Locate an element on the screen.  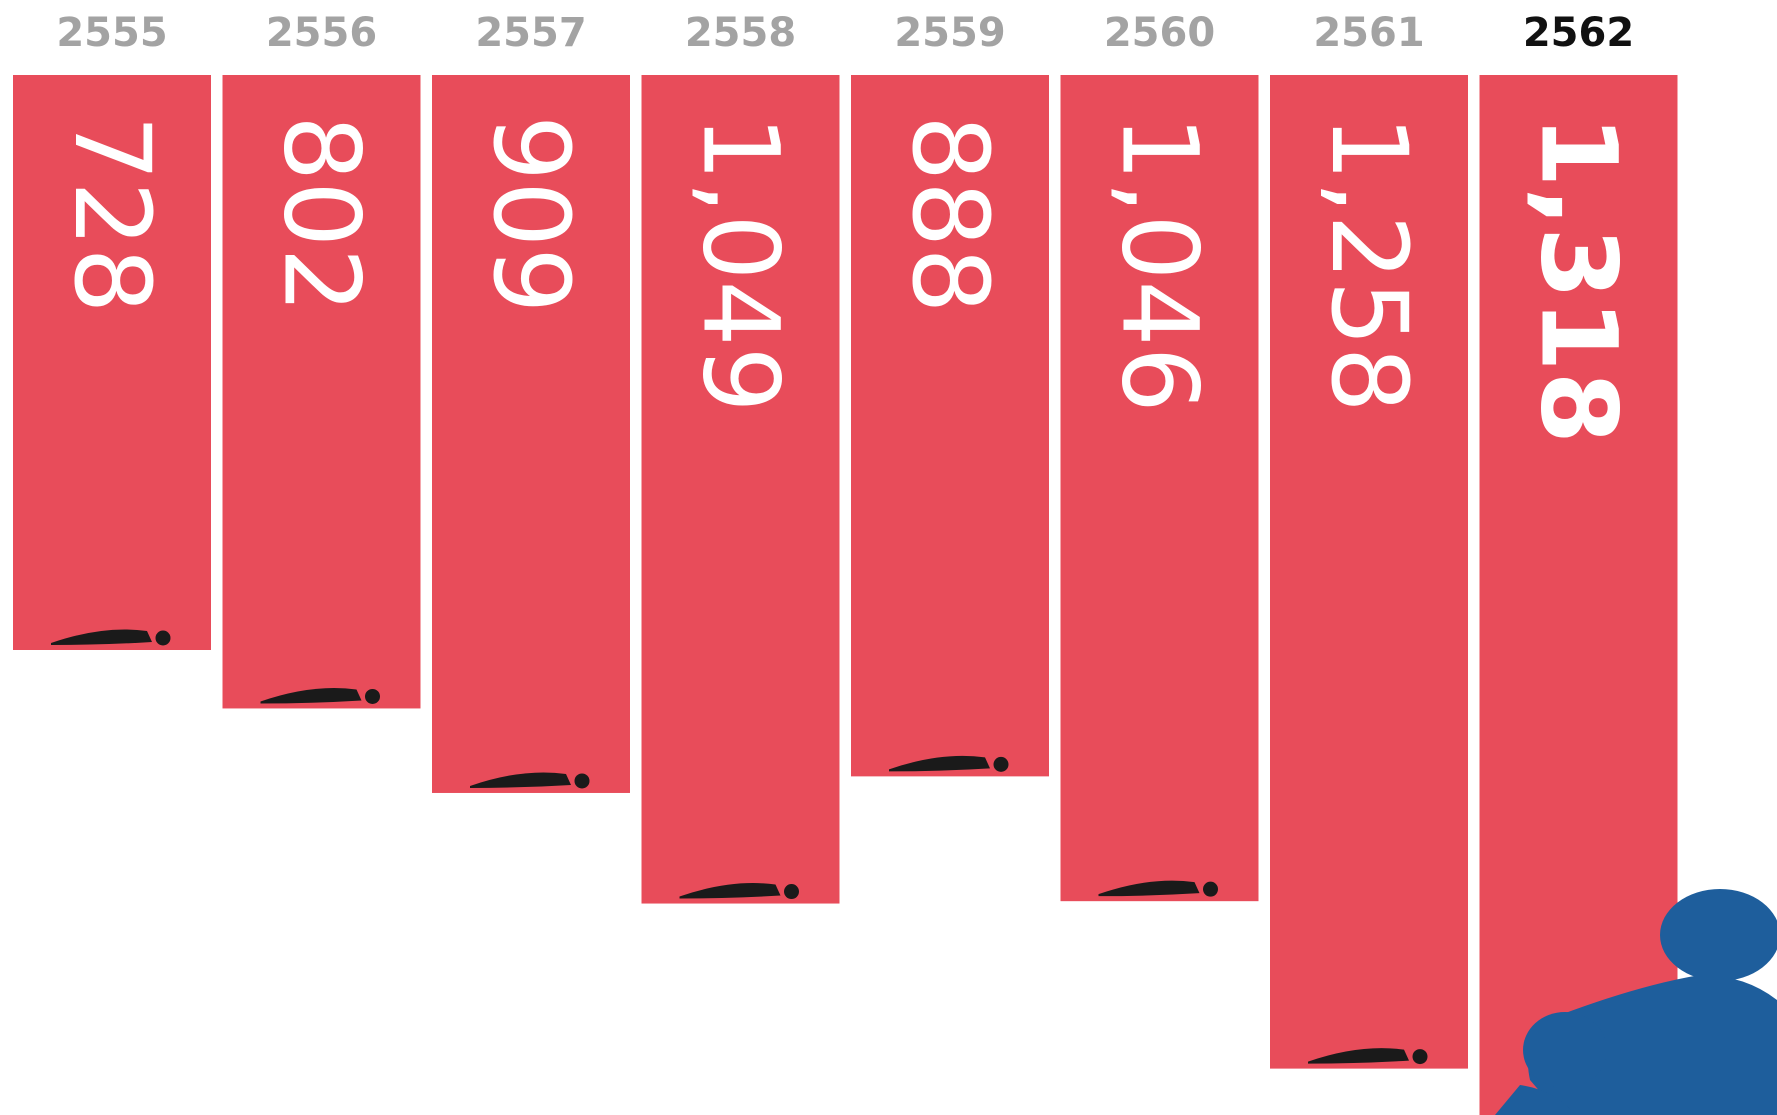
category-label-2562: 2562 is located at coordinates (1578, 33).